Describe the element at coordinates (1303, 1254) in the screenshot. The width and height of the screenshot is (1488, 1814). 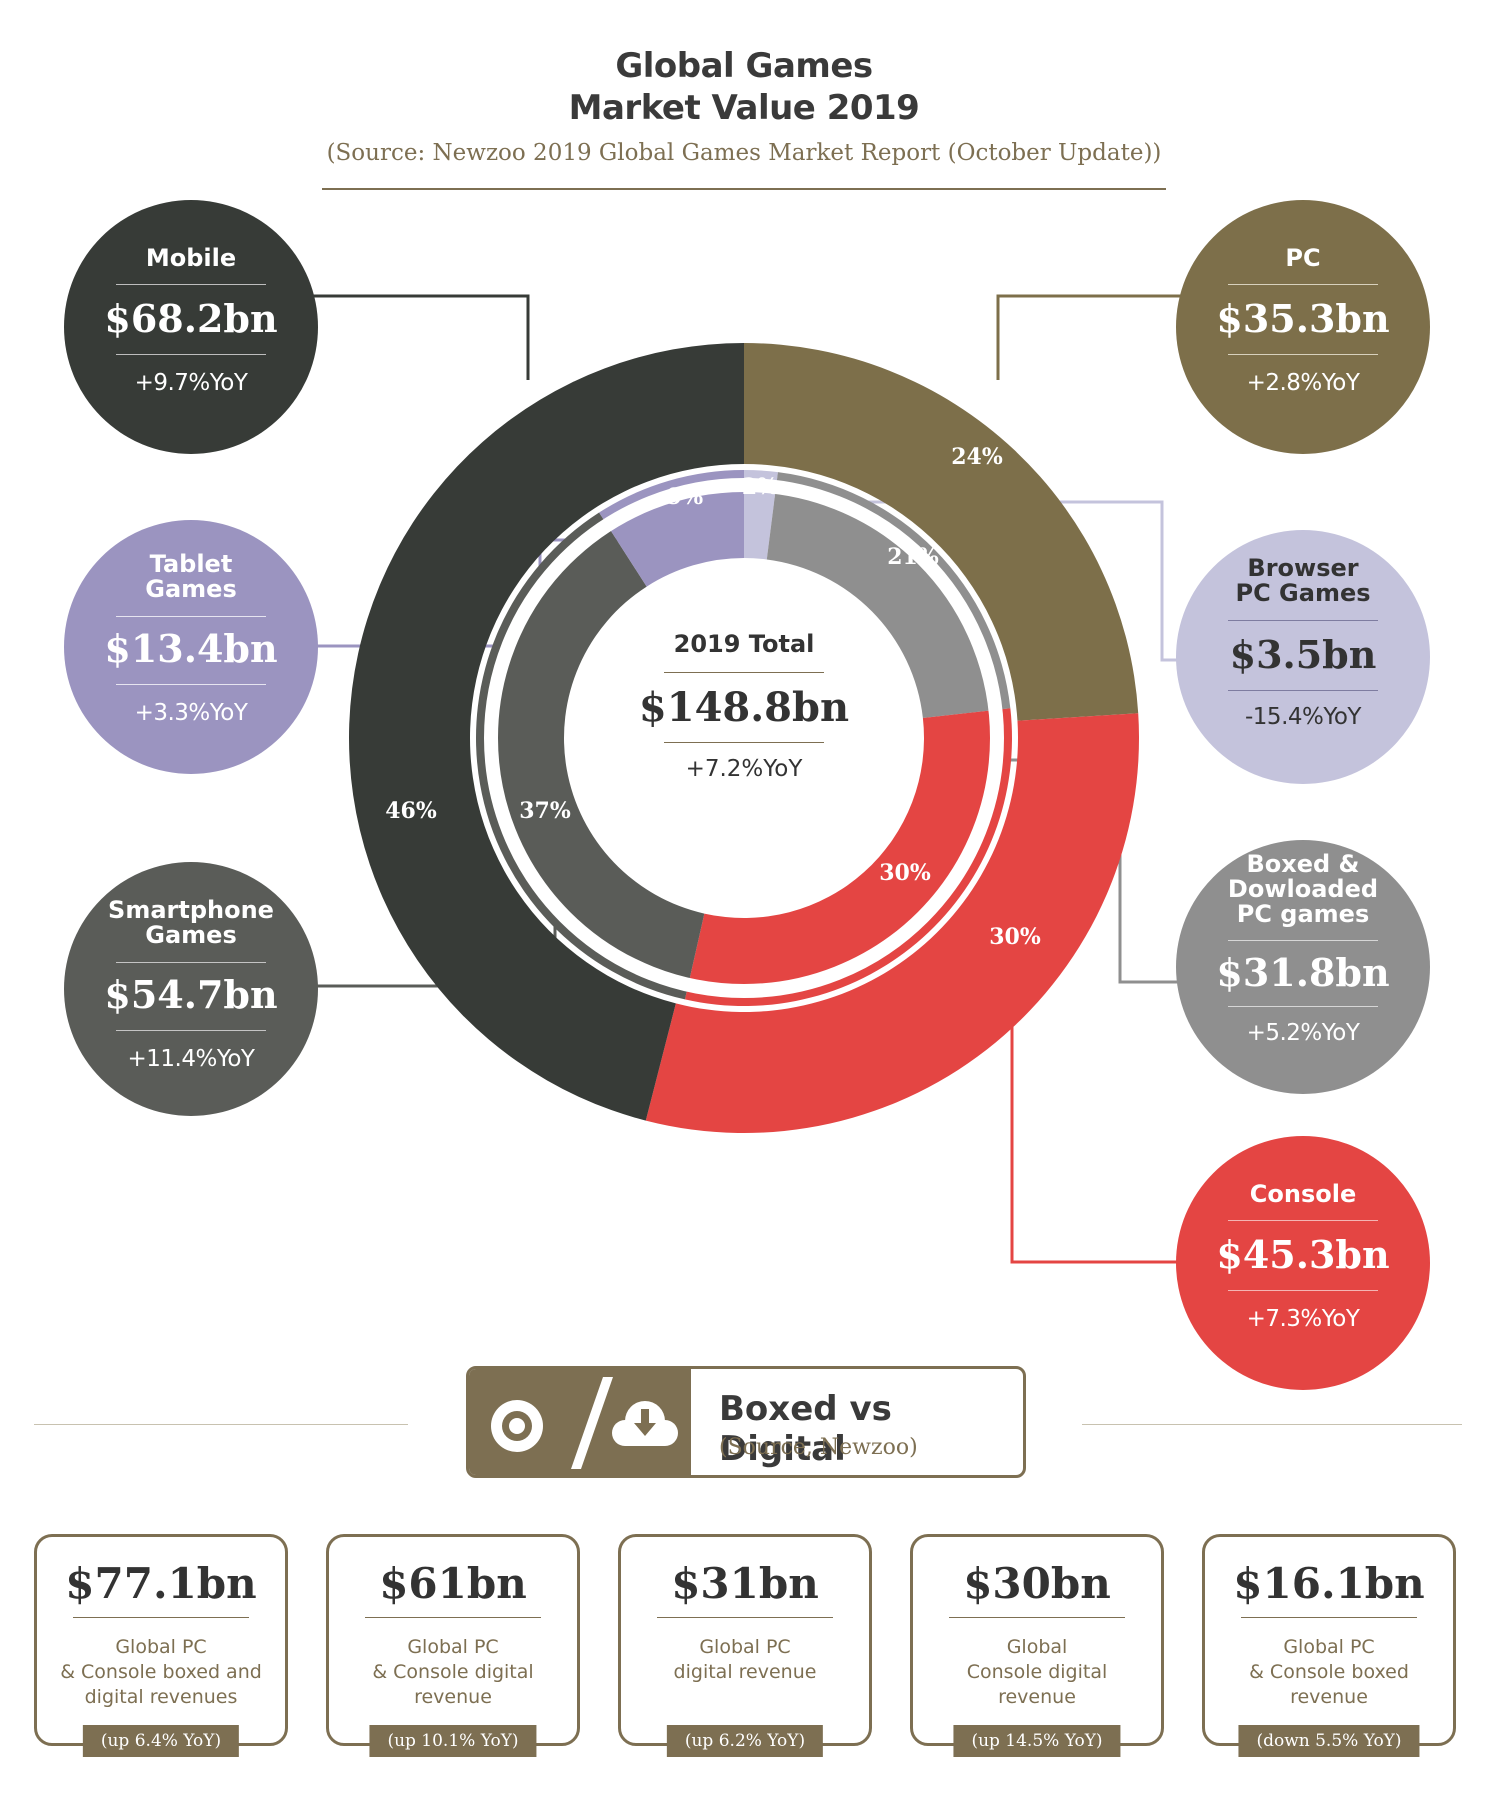
I see `console-value: $45.3bn` at that location.